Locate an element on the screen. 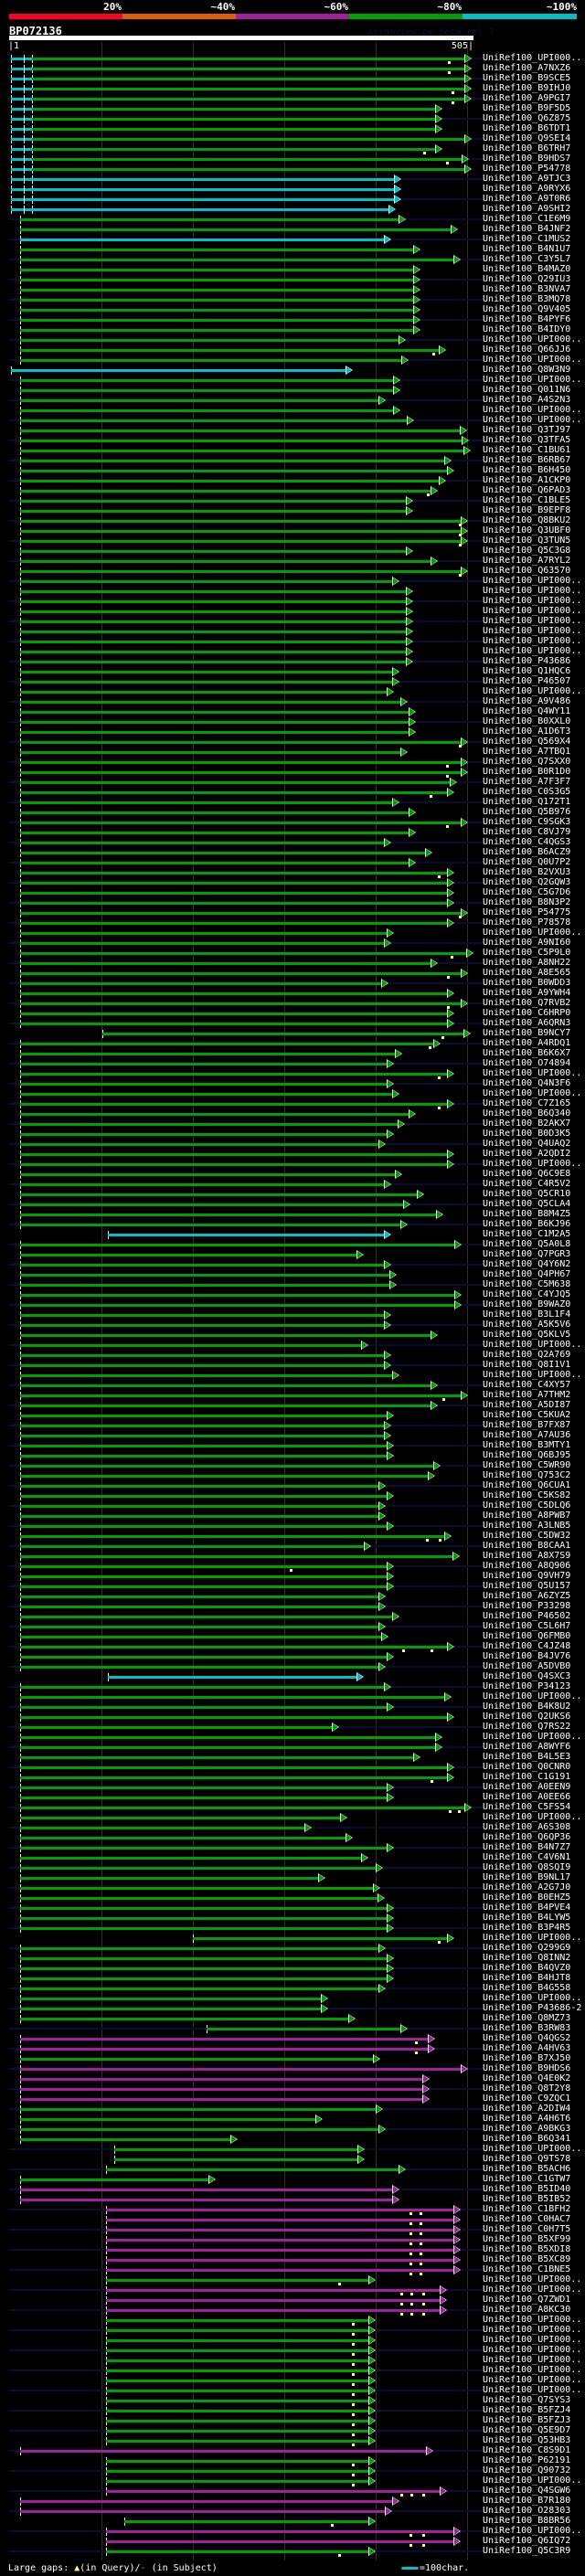  subject-label: UniRef100_C3Y5L7 is located at coordinates (527, 259).